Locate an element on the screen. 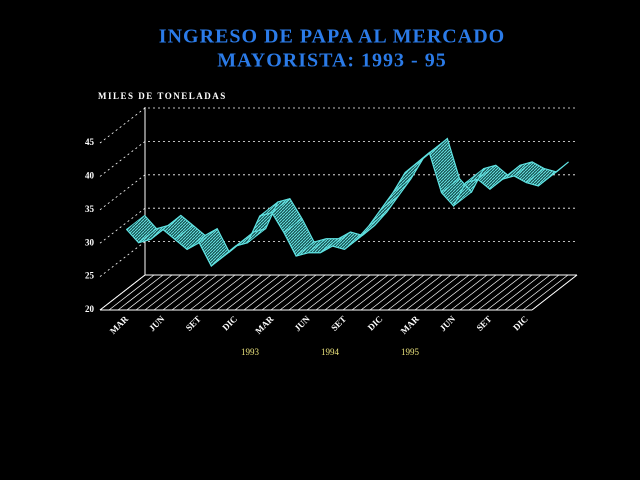 This screenshot has width=640, height=480. chart-title: INGRESO DE PAPA AL MERCADO is located at coordinates (332, 37).